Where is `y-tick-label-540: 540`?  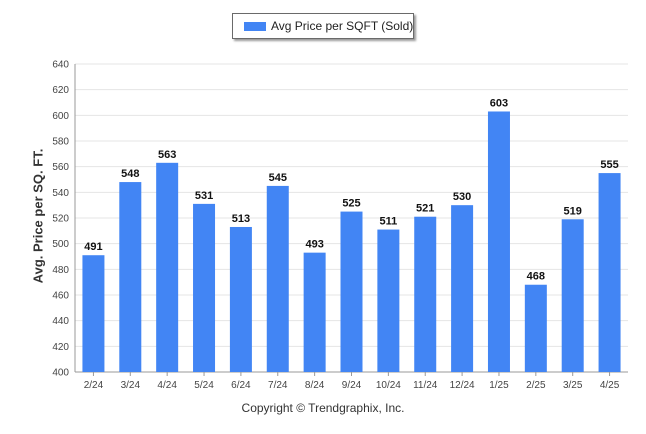 y-tick-label-540: 540 is located at coordinates (60, 193).